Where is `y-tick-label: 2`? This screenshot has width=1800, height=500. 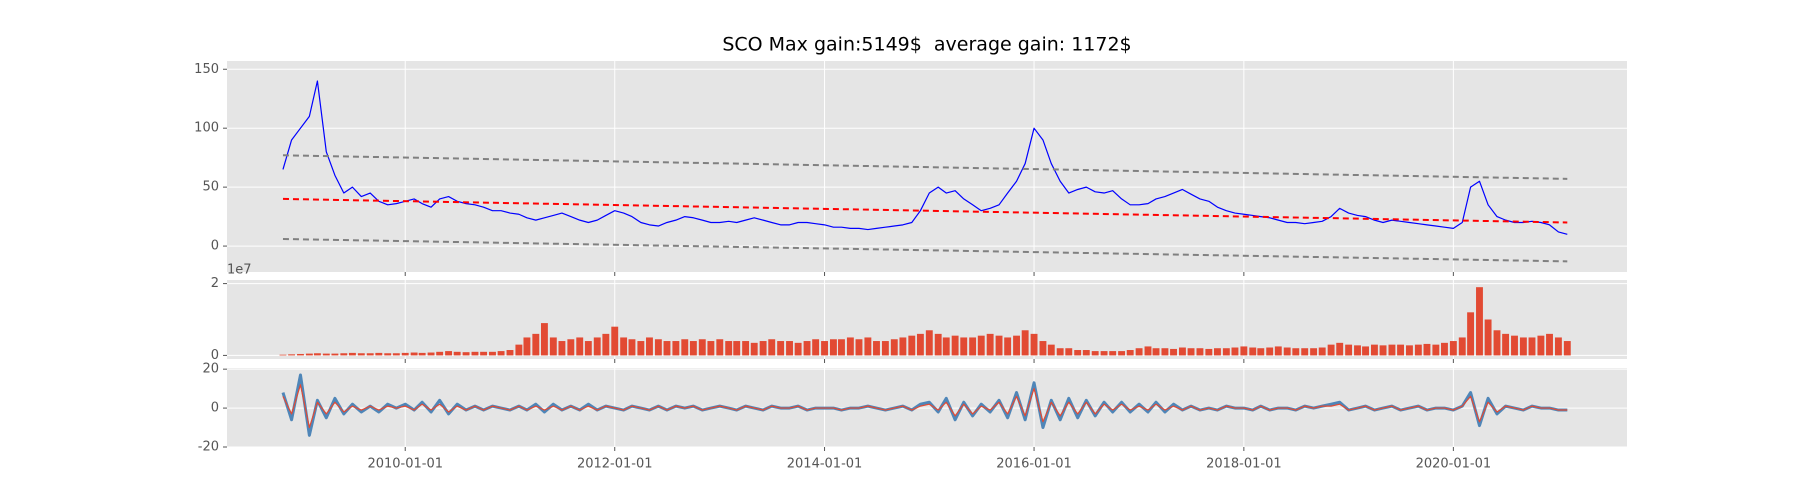
y-tick-label: 2 is located at coordinates (215, 283).